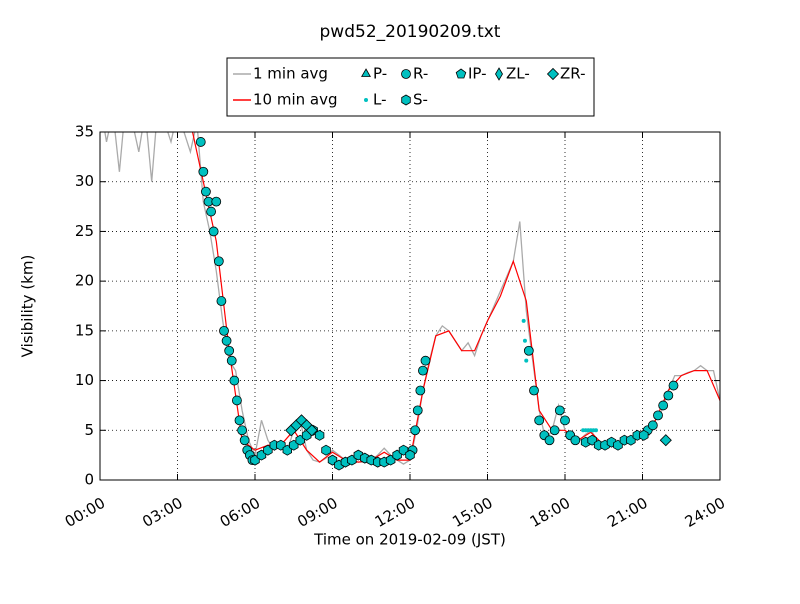  I want to click on legend-label: 1 min avg, so click(290, 74).